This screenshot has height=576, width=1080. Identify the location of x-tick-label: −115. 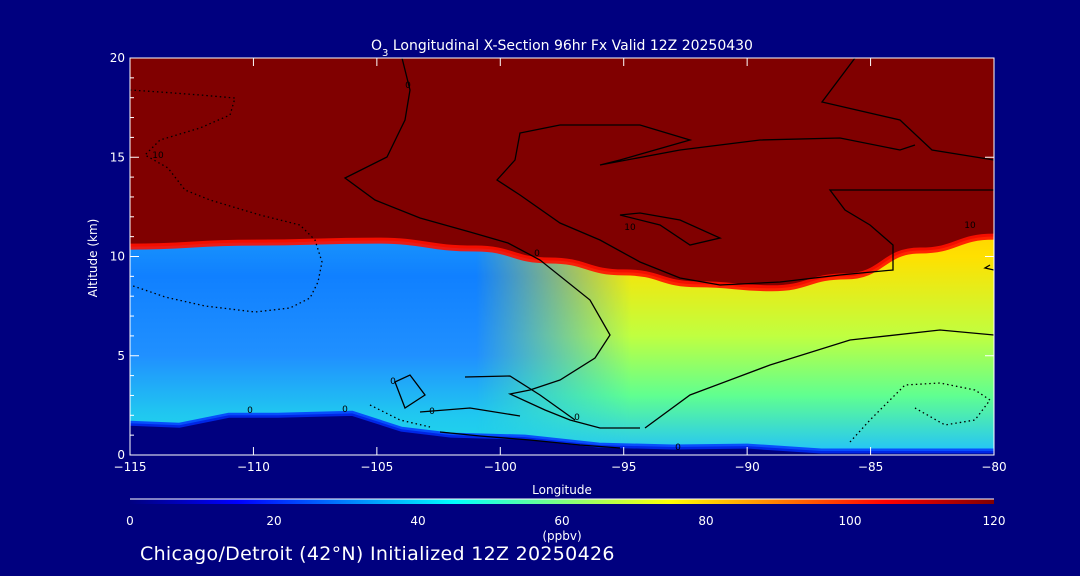
(130, 467).